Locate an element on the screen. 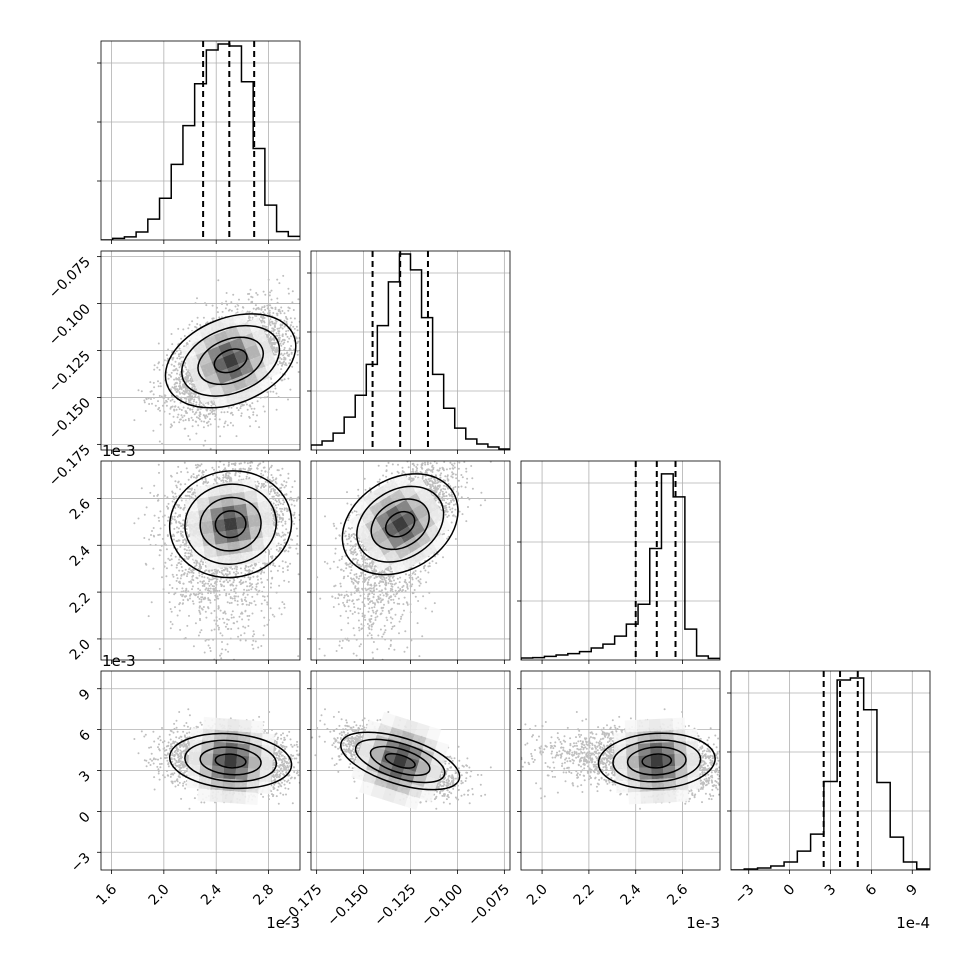 This screenshot has width=970, height=970. scatter-panel-3-1: −0.175−0.150−0.125−0.100−0.075 is located at coordinates (395, 800).